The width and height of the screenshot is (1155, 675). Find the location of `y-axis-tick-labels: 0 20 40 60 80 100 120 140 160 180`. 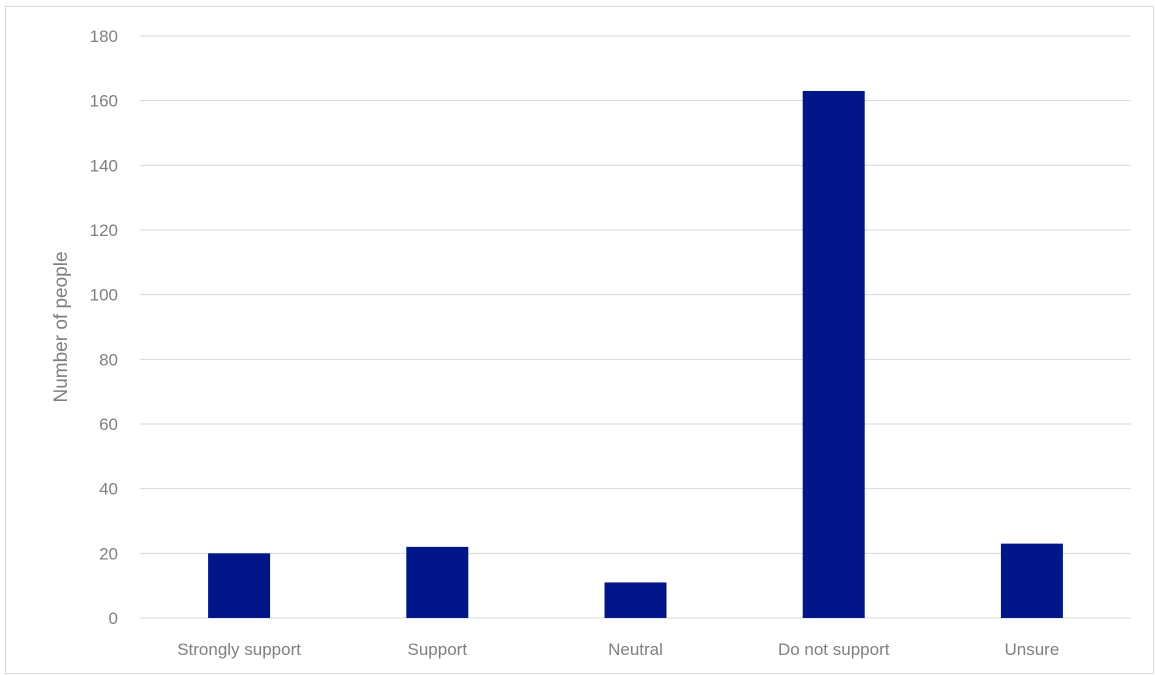

y-axis-tick-labels: 0 20 40 60 80 100 120 140 160 180 is located at coordinates (104, 327).